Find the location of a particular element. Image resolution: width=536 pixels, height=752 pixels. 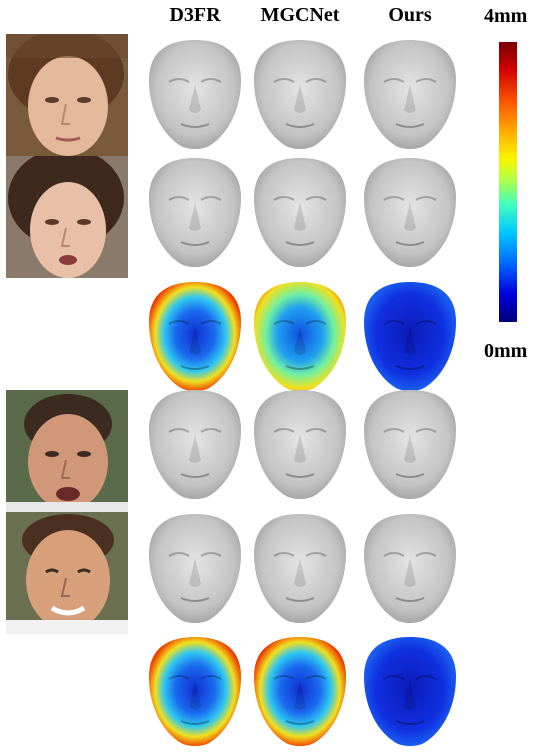

input-photo-subject1-neutral is located at coordinates (67, 95).